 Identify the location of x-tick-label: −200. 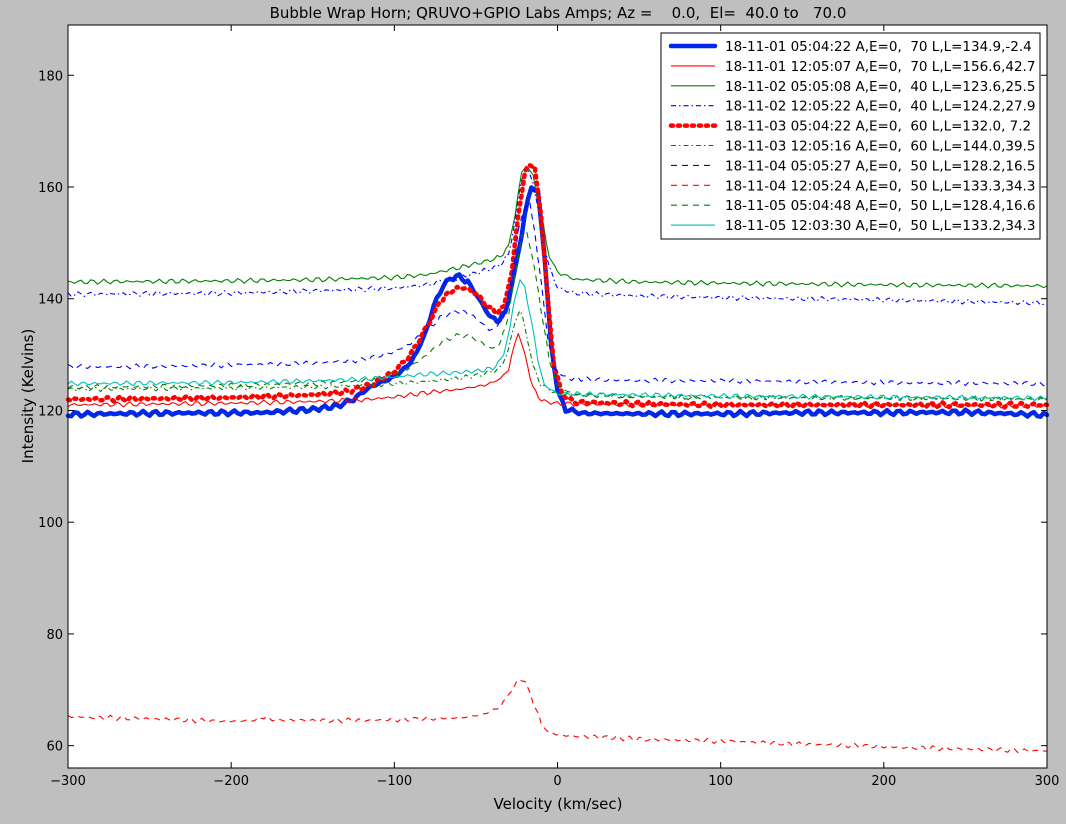
(231, 781).